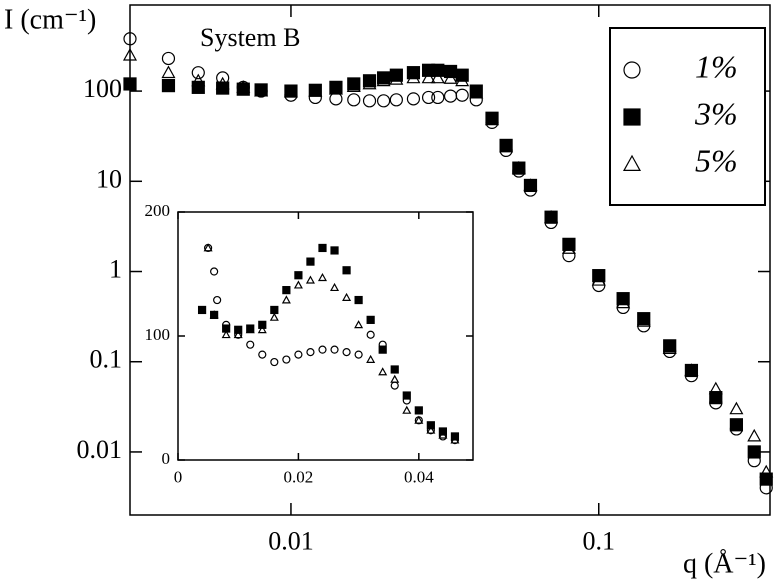 Image resolution: width=774 pixels, height=584 pixels. I want to click on y-tick-label: 10, so click(109, 178).